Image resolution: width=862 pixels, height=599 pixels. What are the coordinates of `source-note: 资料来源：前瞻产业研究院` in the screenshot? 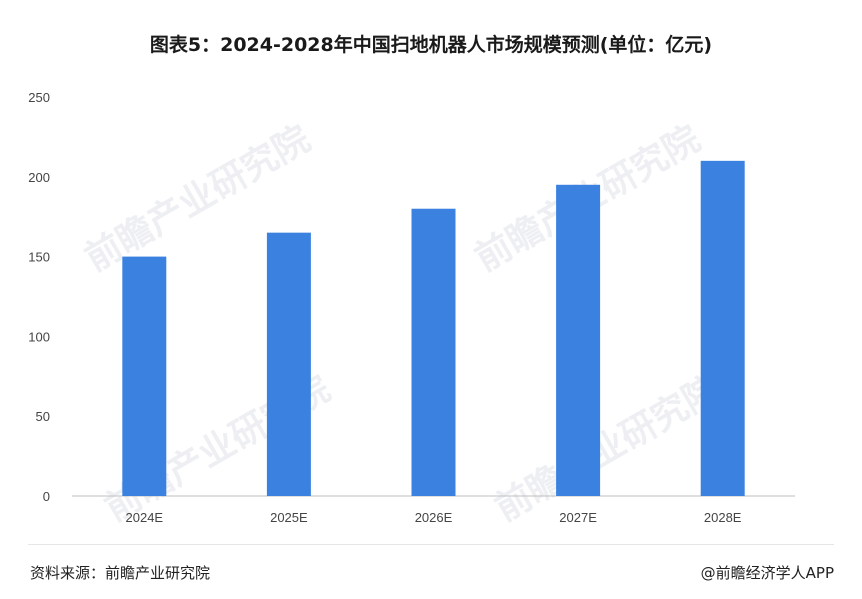 It's located at (120, 573).